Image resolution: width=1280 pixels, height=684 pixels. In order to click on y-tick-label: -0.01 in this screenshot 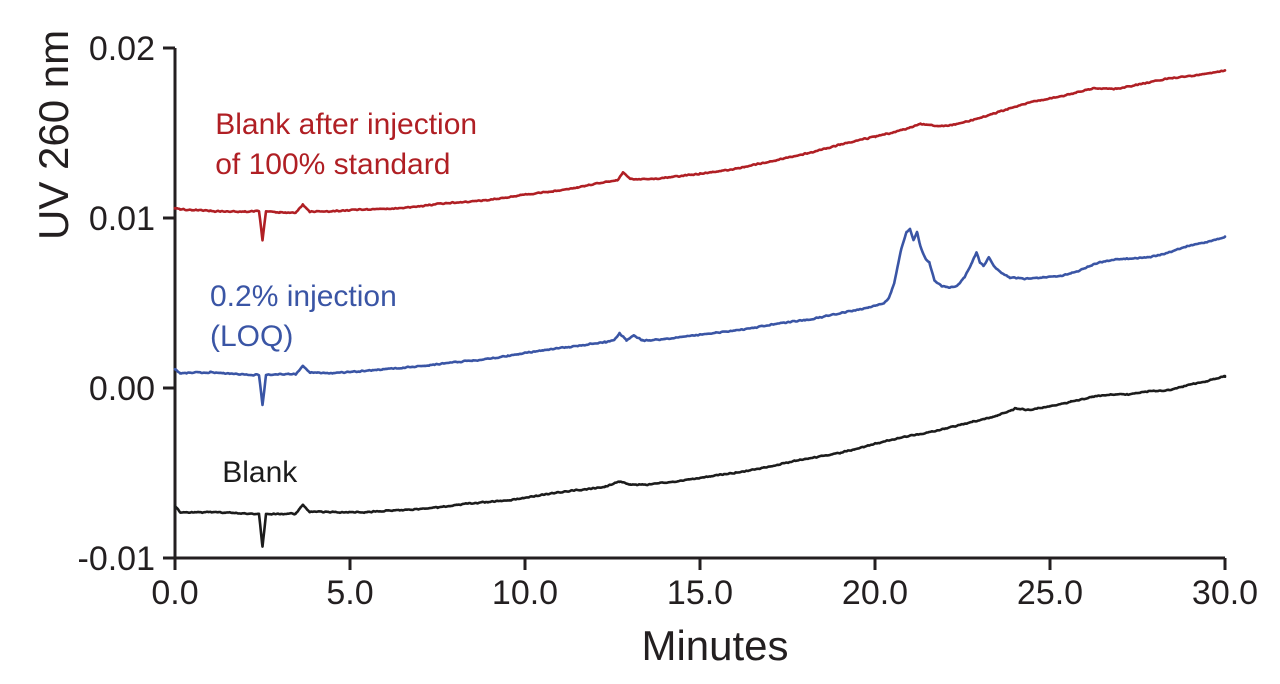, I will do `click(117, 559)`.